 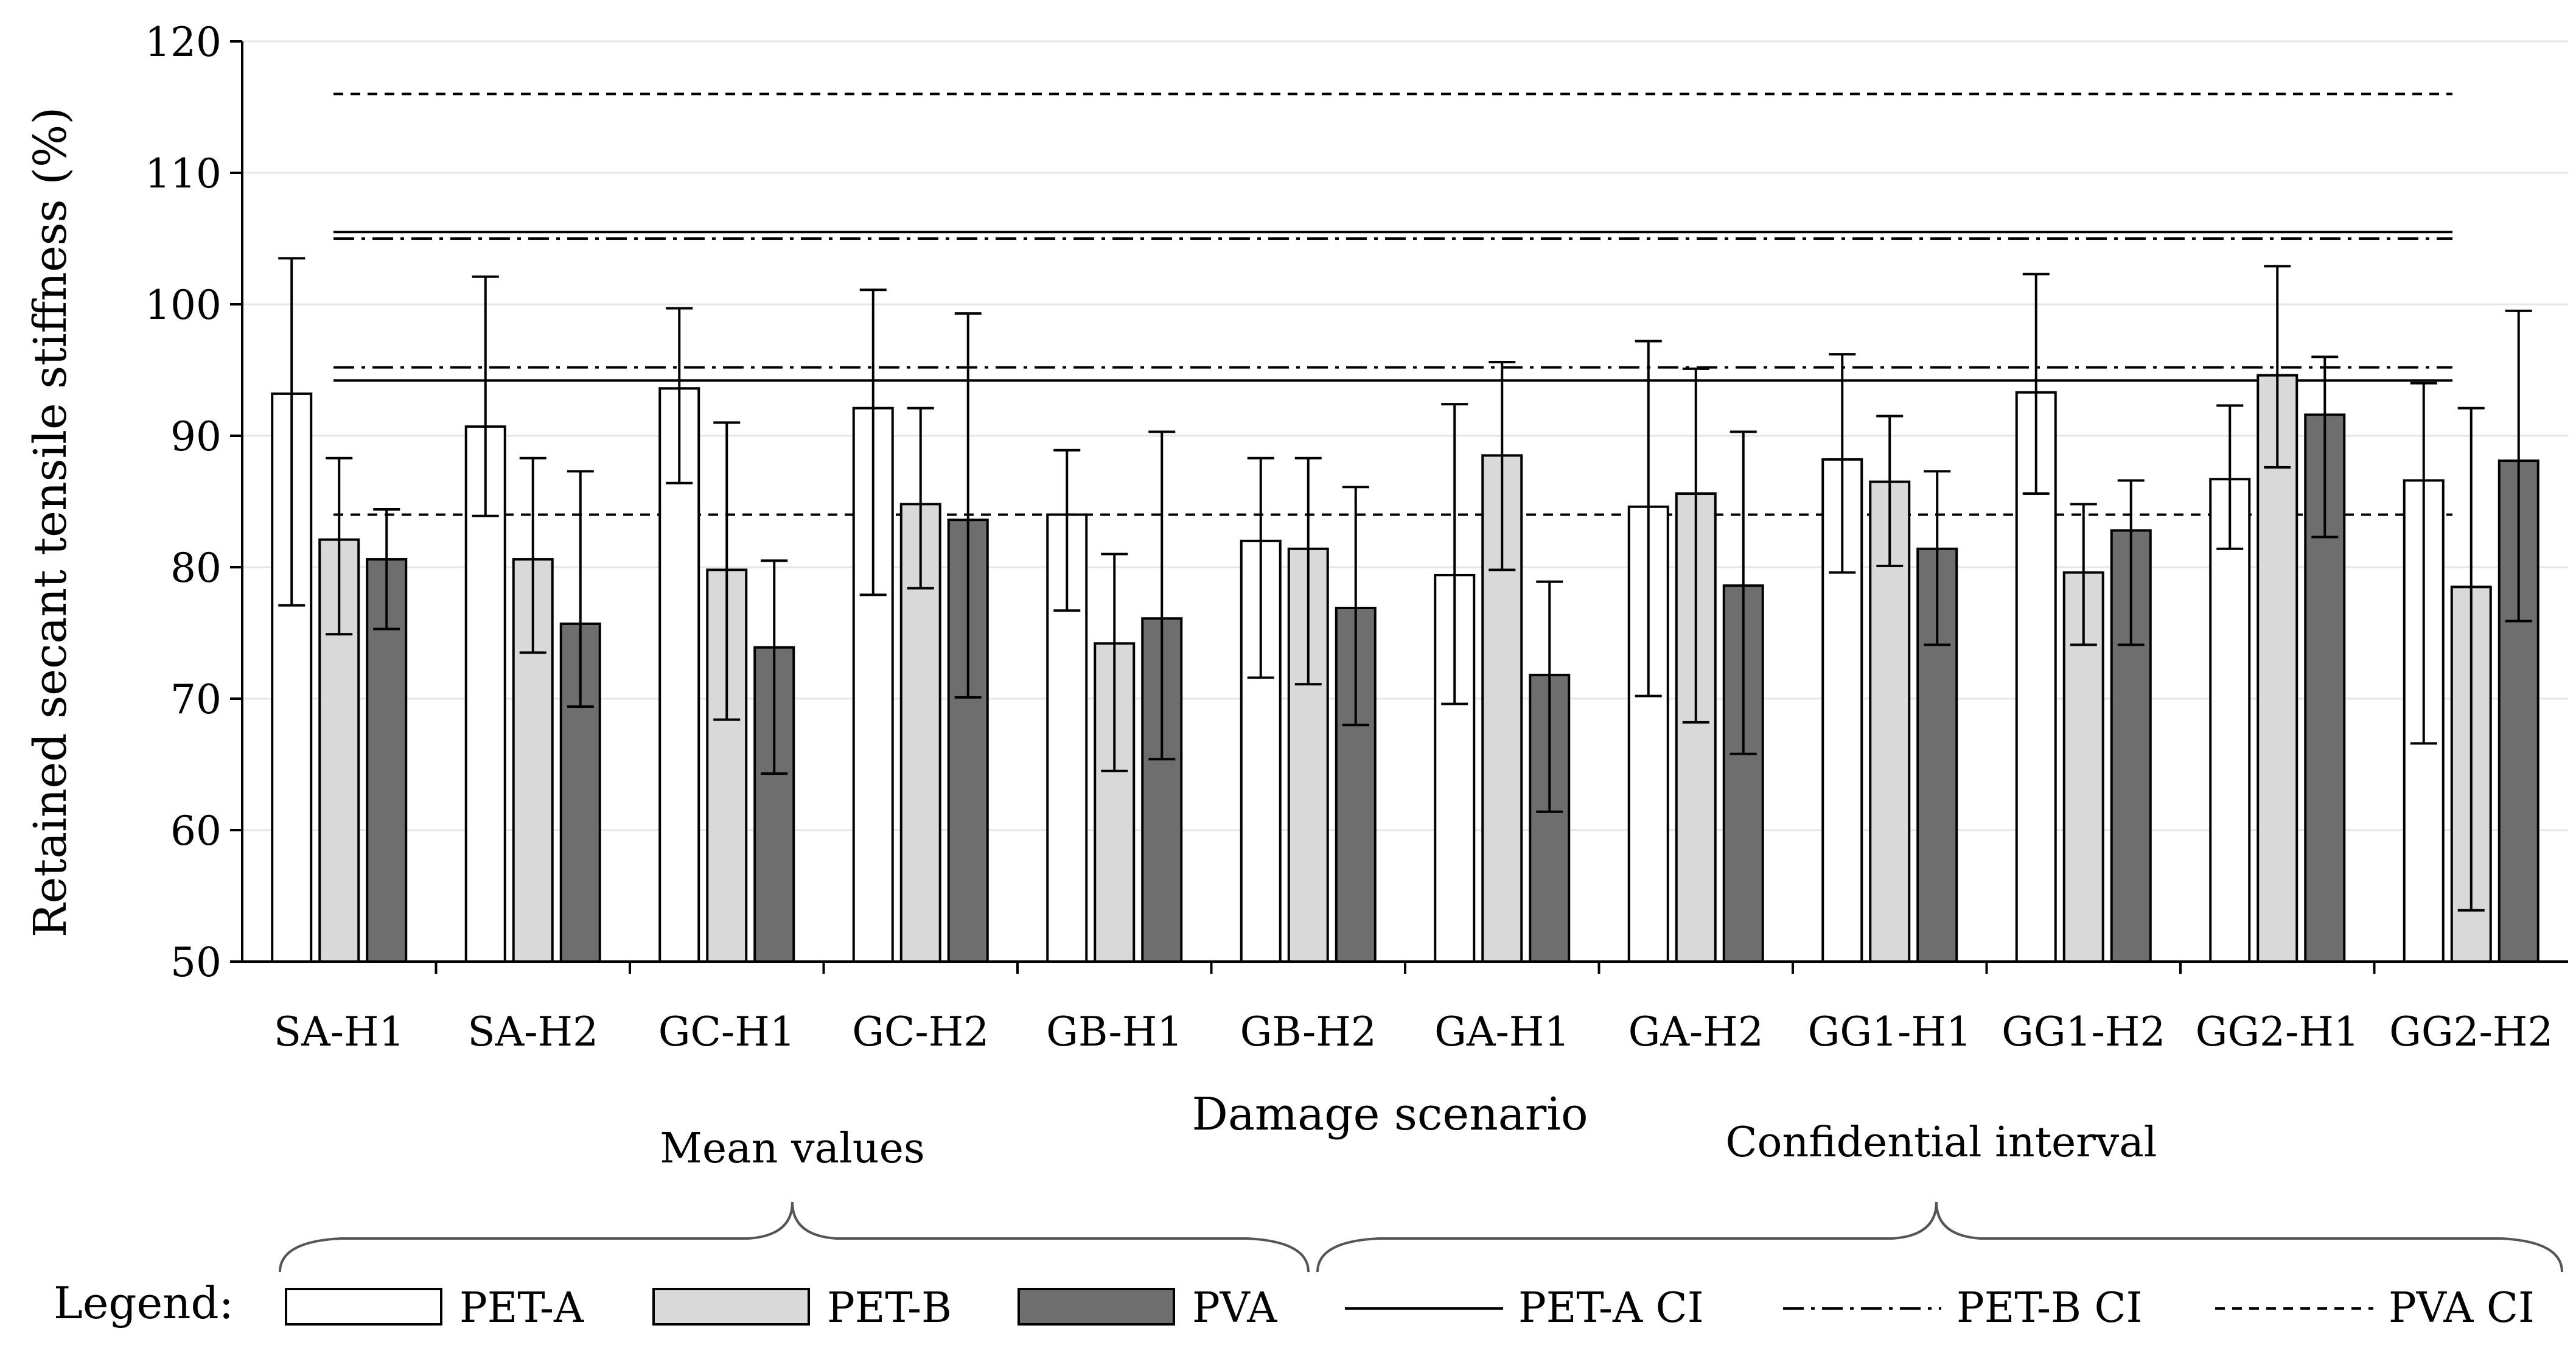 What do you see at coordinates (183, 42) in the screenshot?
I see `y-tick-label-120: 120` at bounding box center [183, 42].